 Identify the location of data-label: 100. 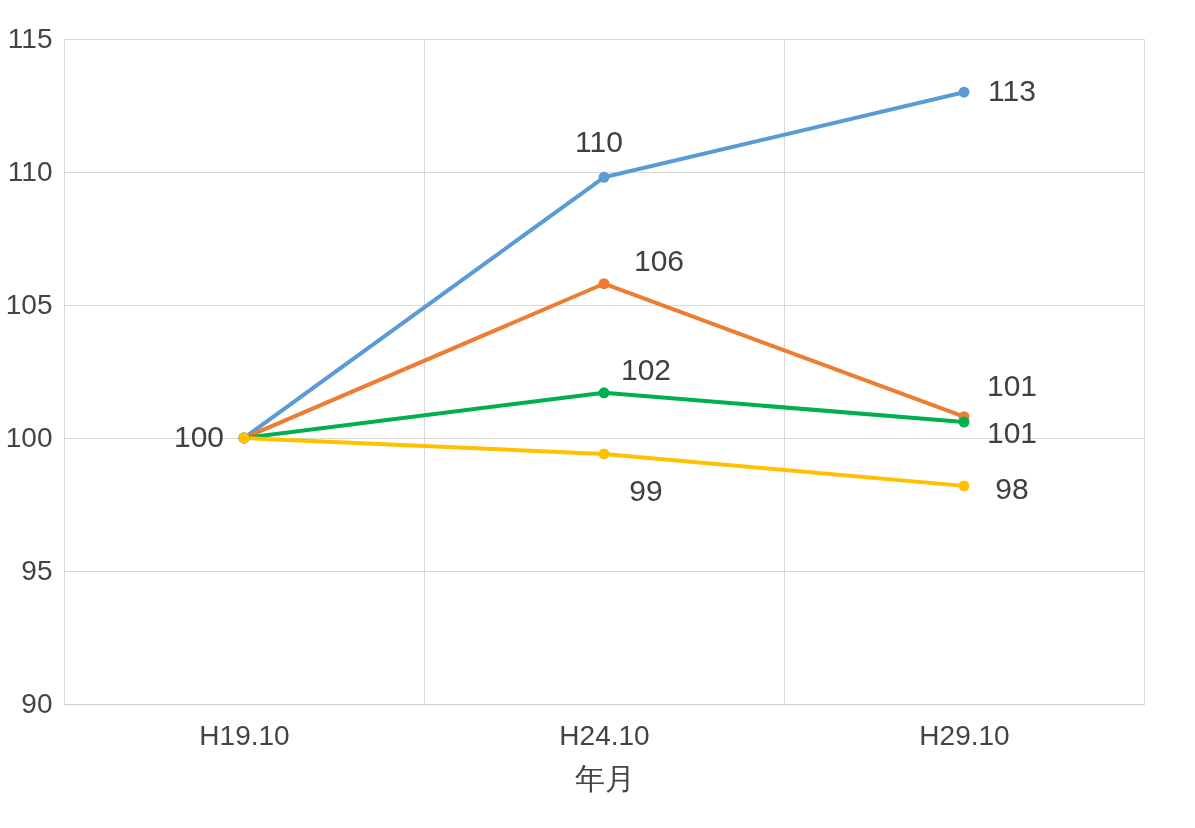
(199, 436).